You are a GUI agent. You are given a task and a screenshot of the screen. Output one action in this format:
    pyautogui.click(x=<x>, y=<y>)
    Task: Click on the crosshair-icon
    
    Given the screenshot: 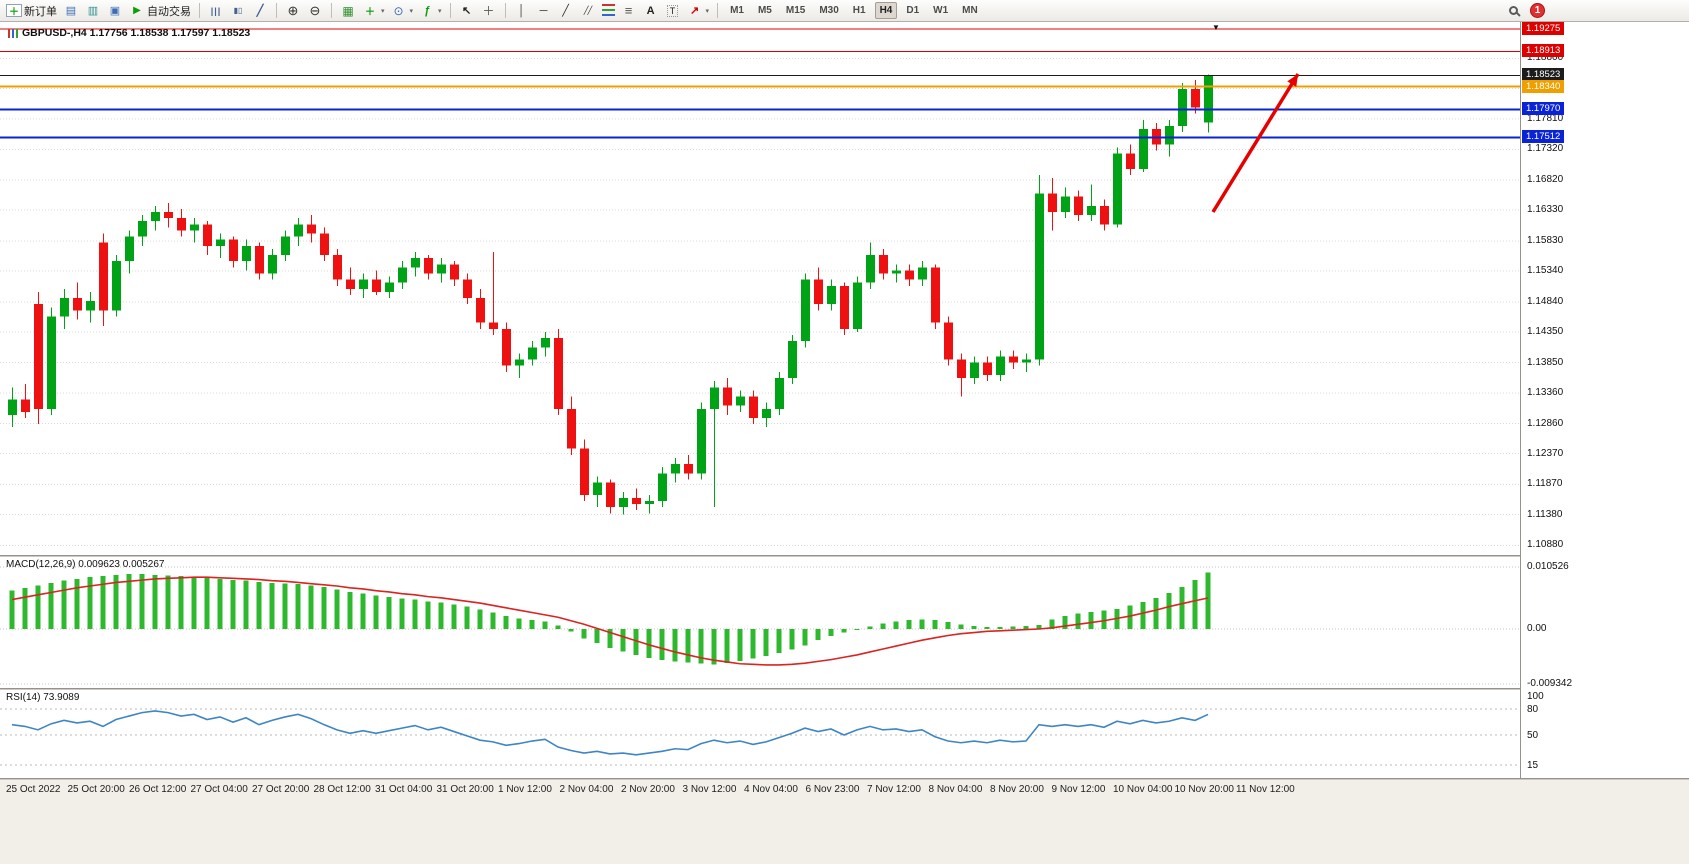 What is the action you would take?
    pyautogui.click(x=489, y=10)
    